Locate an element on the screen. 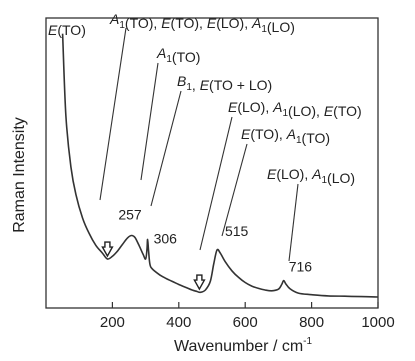  mode-annotation-6: E(TO), A1(TO) is located at coordinates (275, 181).